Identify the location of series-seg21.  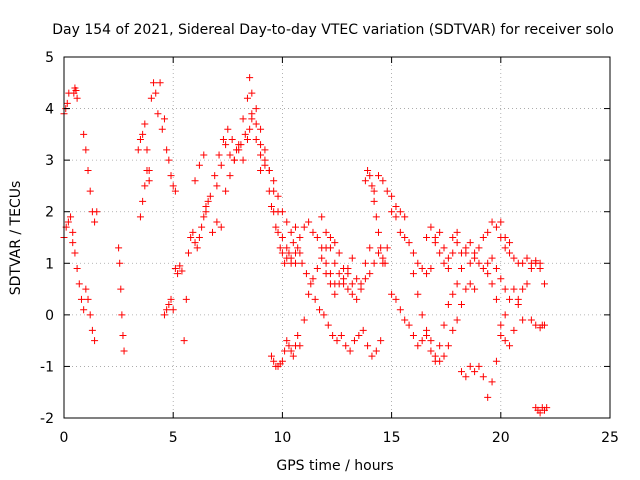
(356, 271).